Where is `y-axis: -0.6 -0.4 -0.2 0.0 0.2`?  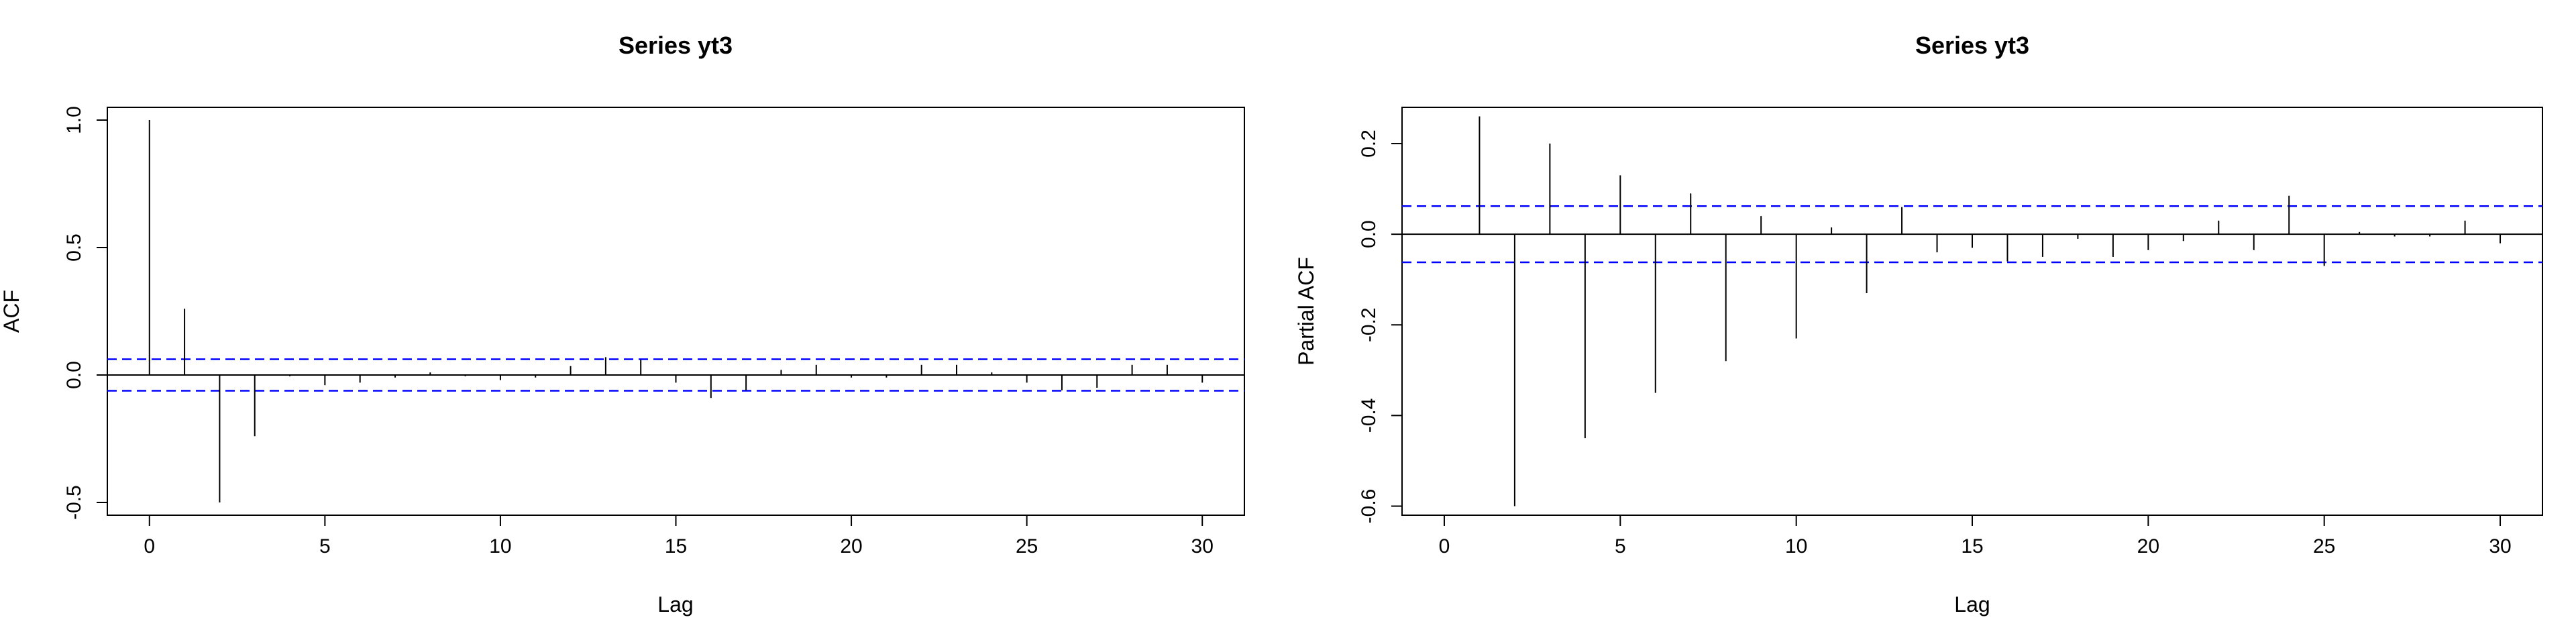
y-axis: -0.6 -0.4 -0.2 0.0 0.2 is located at coordinates (1380, 326).